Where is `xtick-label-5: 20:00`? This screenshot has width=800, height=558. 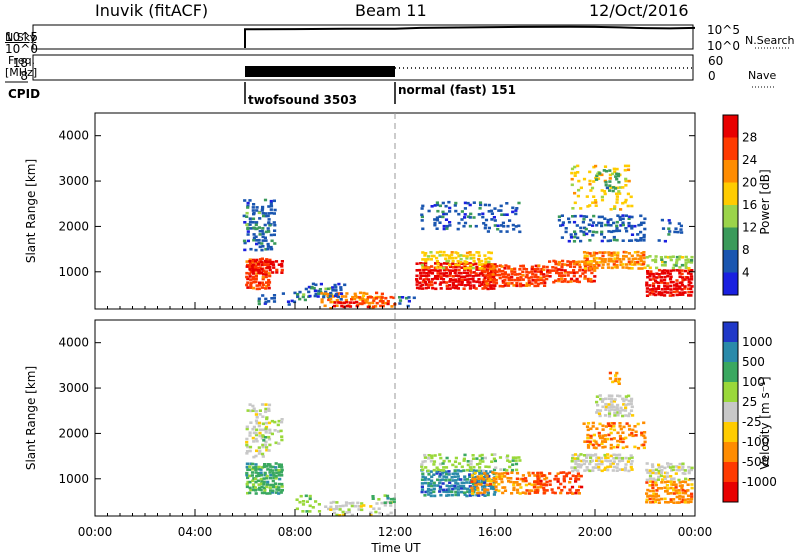
xtick-label-5: 20:00 is located at coordinates (595, 532).